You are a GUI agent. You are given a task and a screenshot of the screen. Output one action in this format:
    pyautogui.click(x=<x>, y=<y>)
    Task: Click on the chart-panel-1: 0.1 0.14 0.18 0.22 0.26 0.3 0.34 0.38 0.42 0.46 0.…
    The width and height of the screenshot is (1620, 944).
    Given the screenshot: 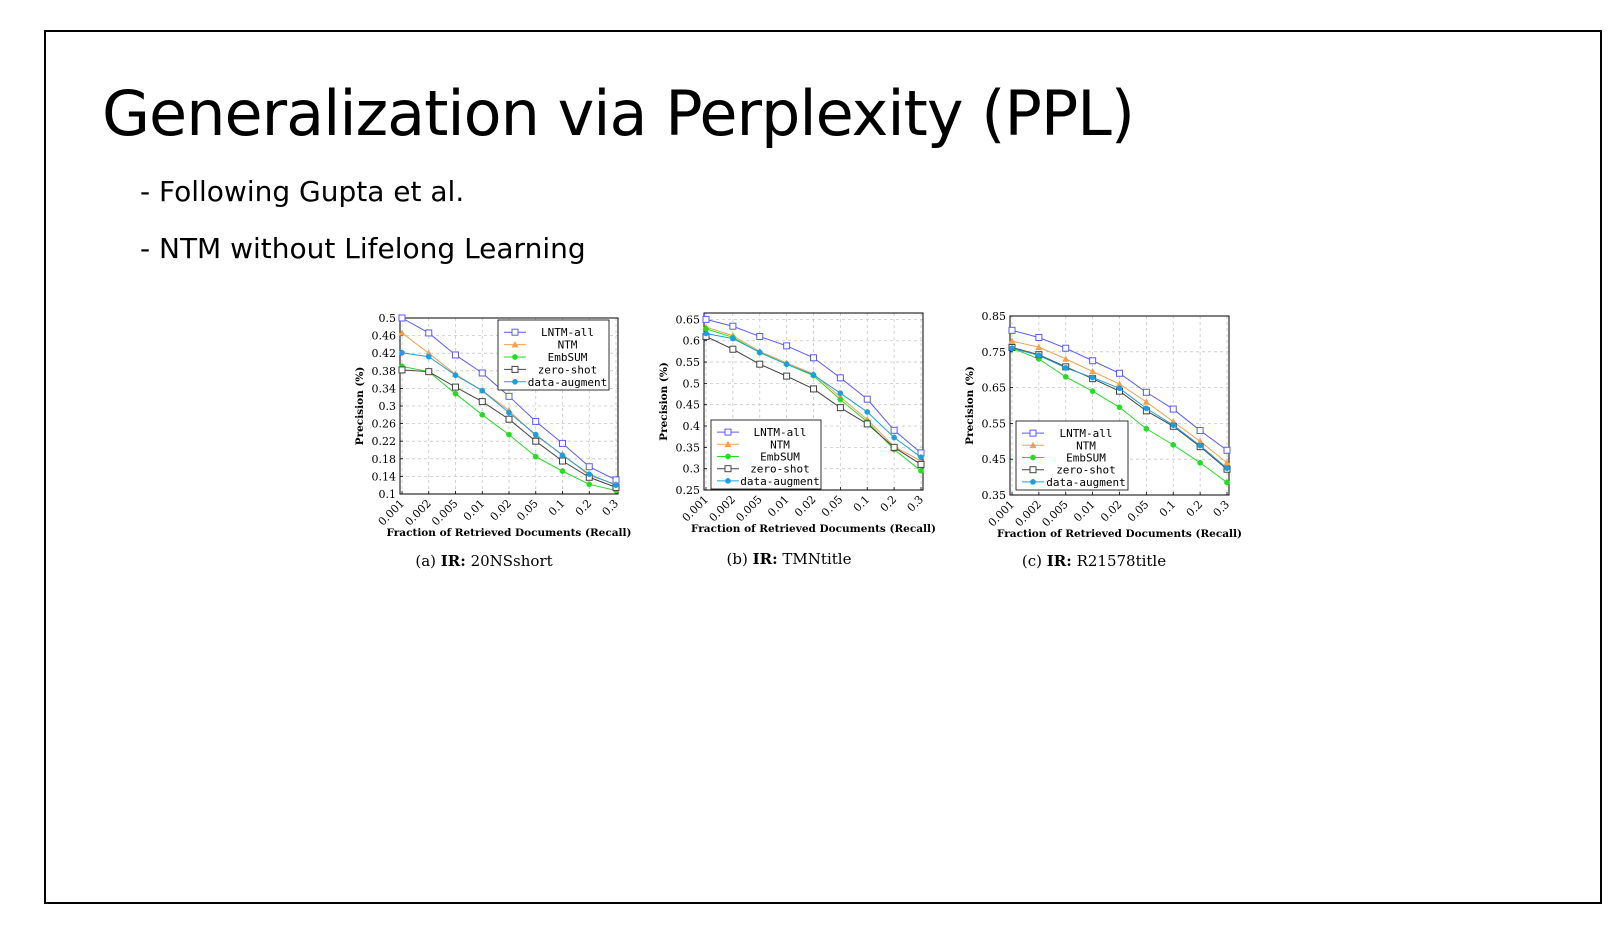 What is the action you would take?
    pyautogui.click(x=493, y=441)
    